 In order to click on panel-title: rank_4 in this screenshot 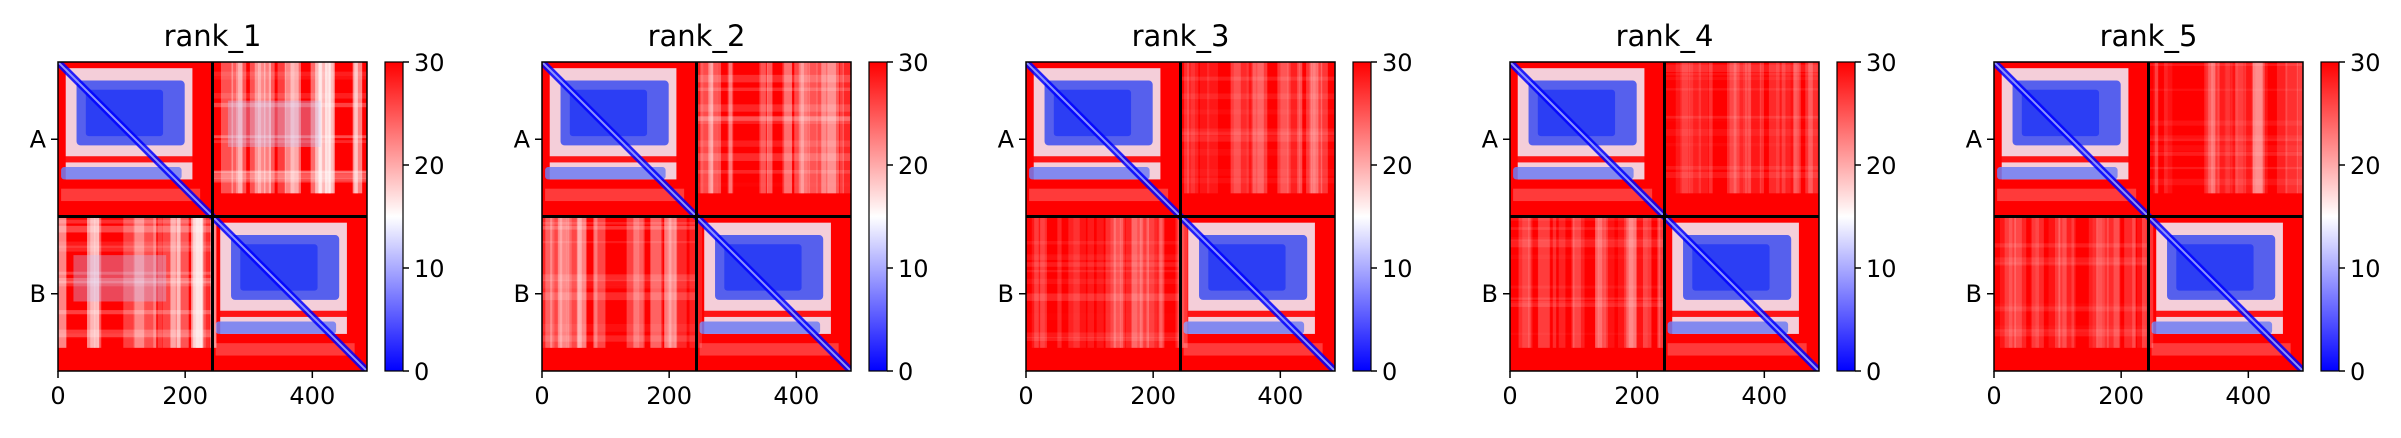, I will do `click(1665, 36)`.